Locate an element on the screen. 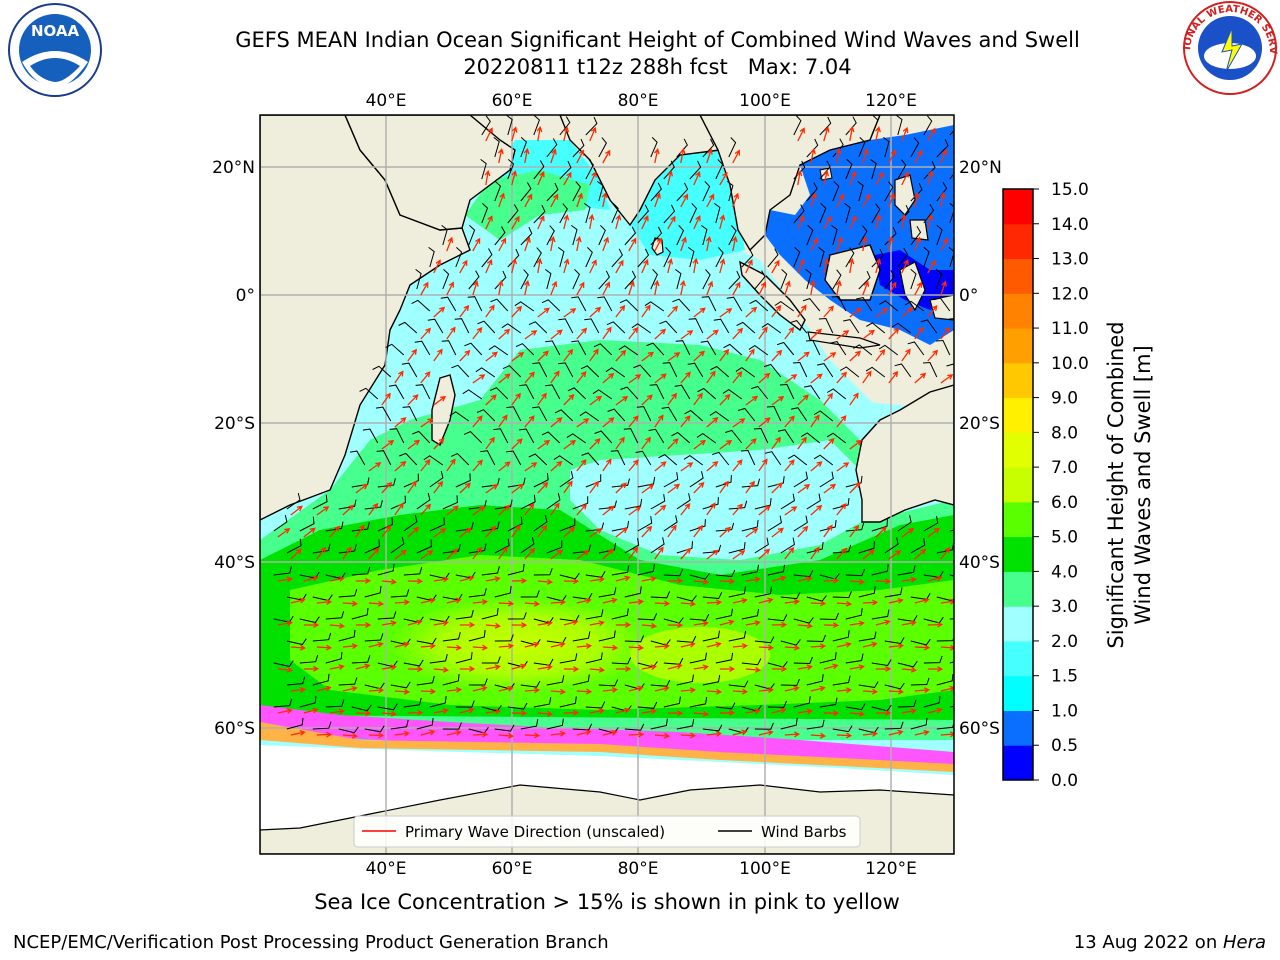 This screenshot has width=1280, height=960. footer-date-text: 13 Aug 2022 on is located at coordinates (1148, 942).